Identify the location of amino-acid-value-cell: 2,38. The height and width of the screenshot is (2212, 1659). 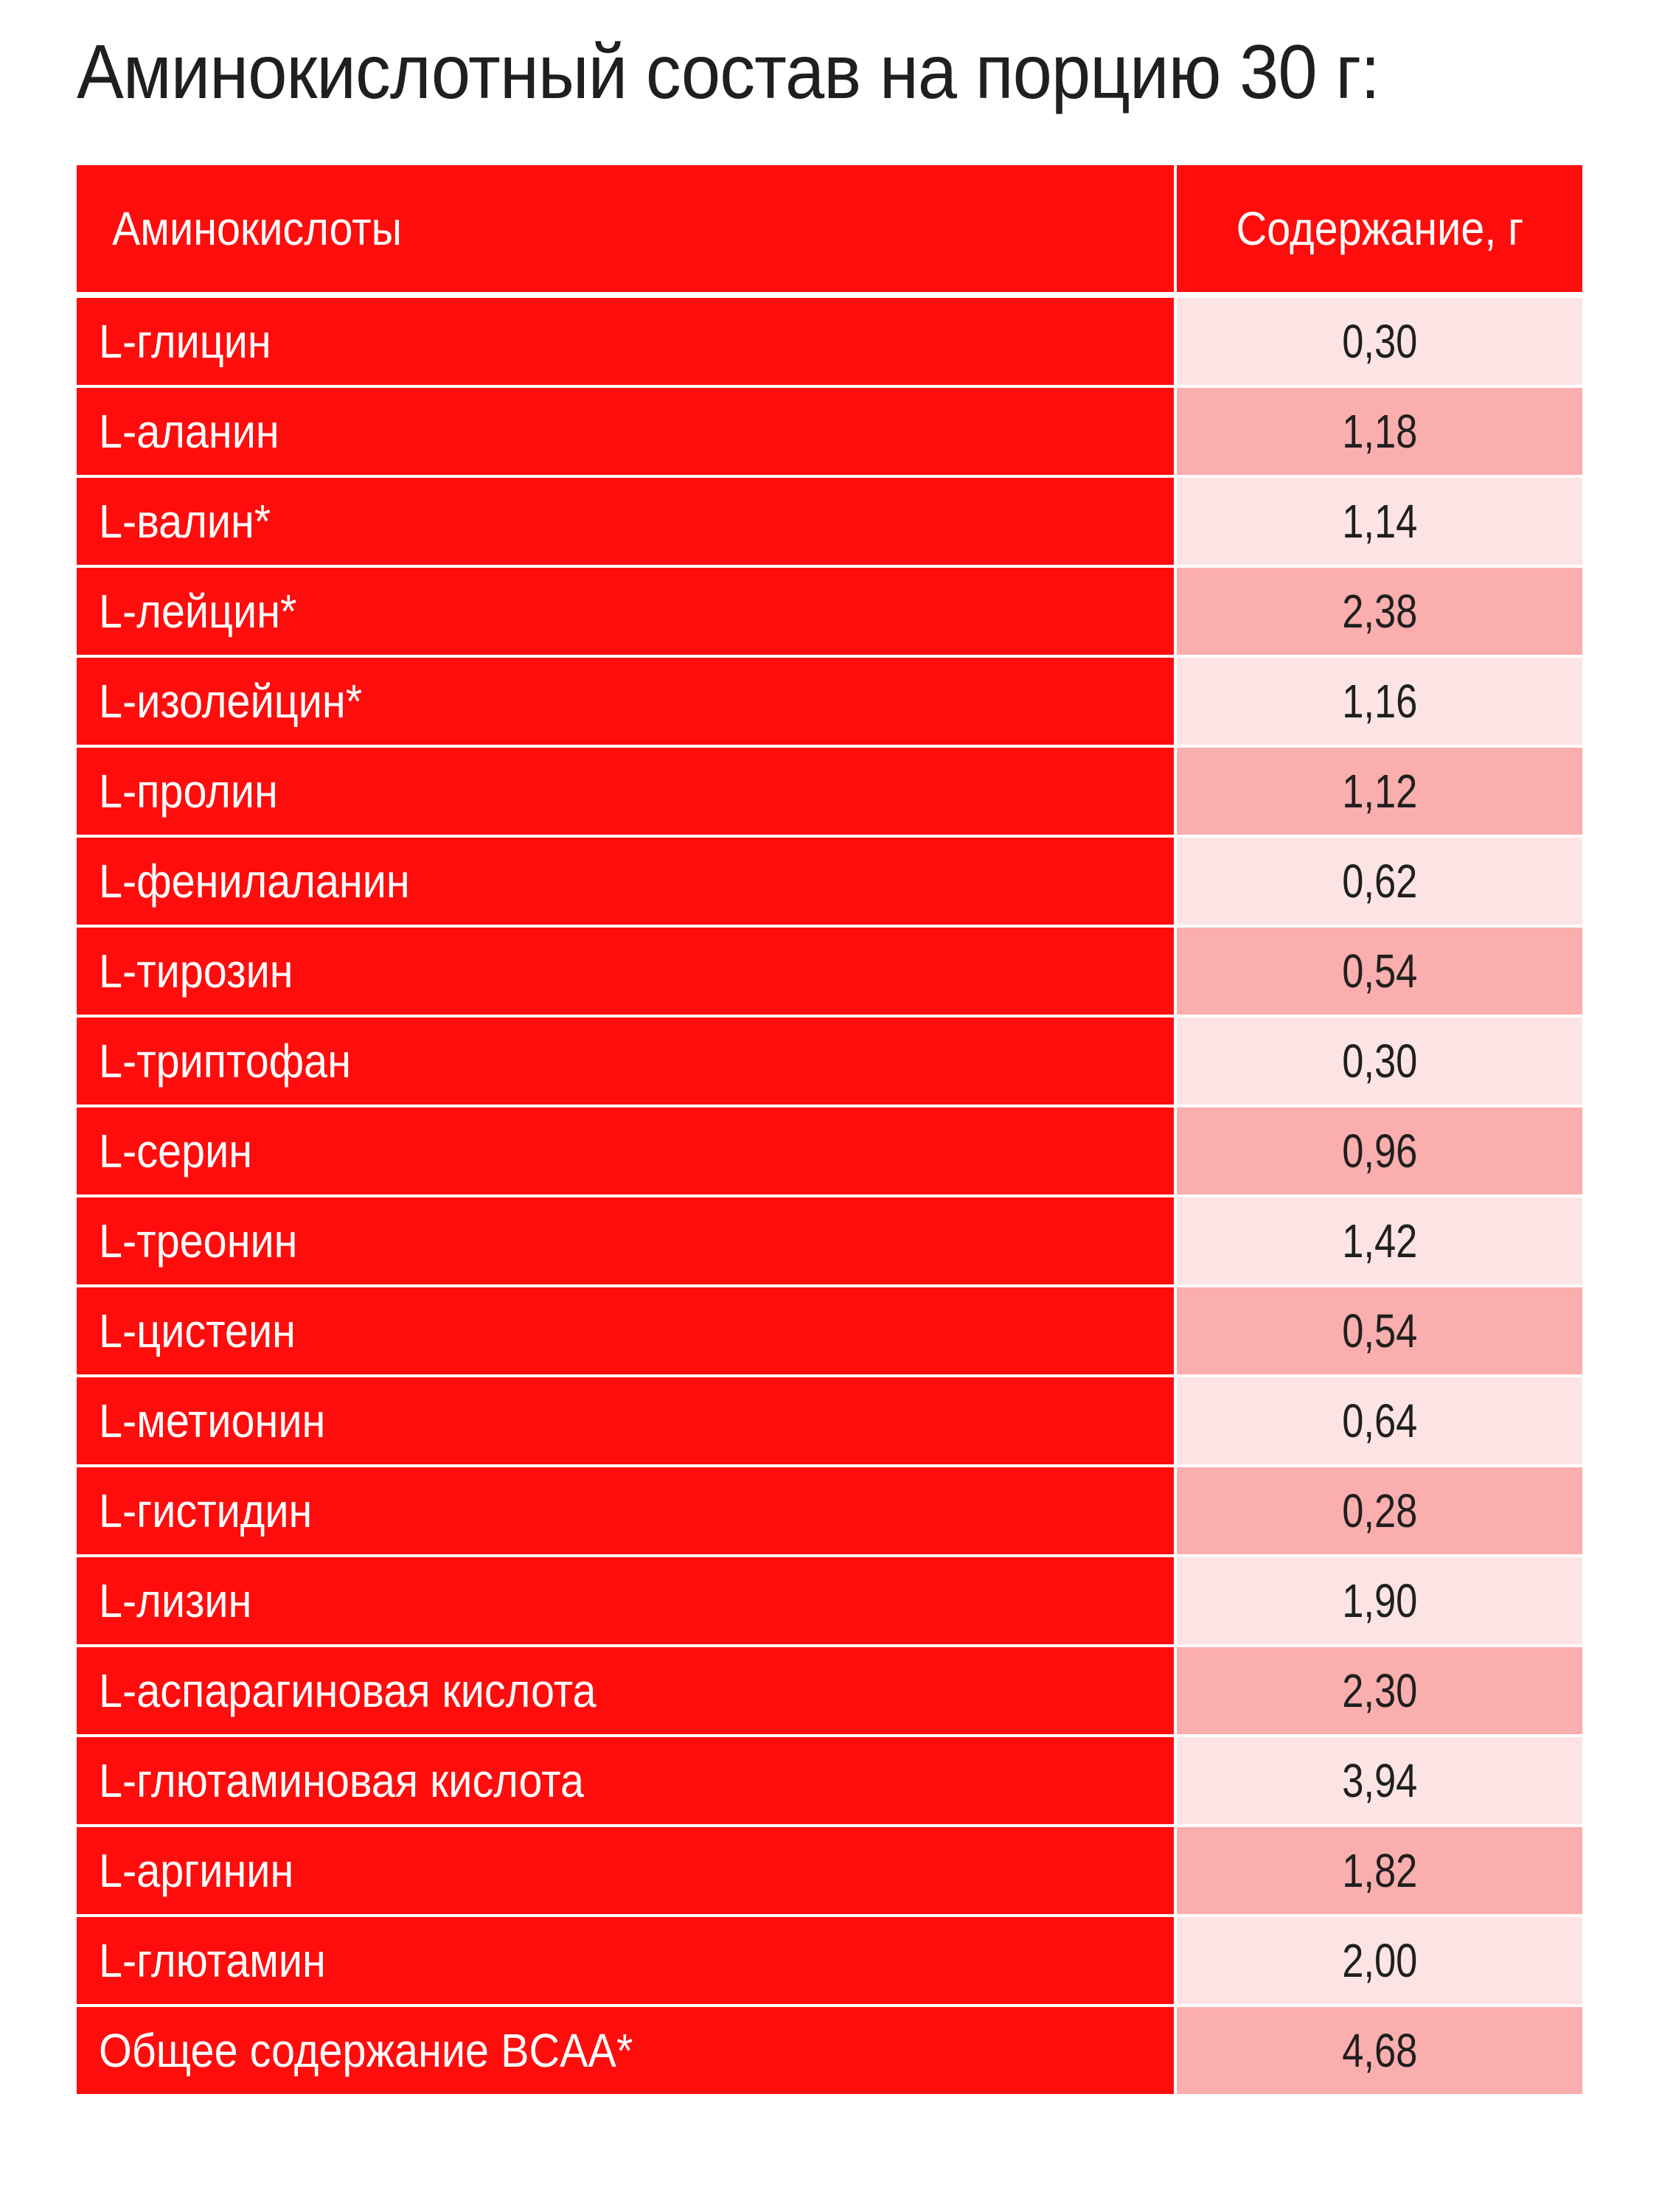
(1379, 611).